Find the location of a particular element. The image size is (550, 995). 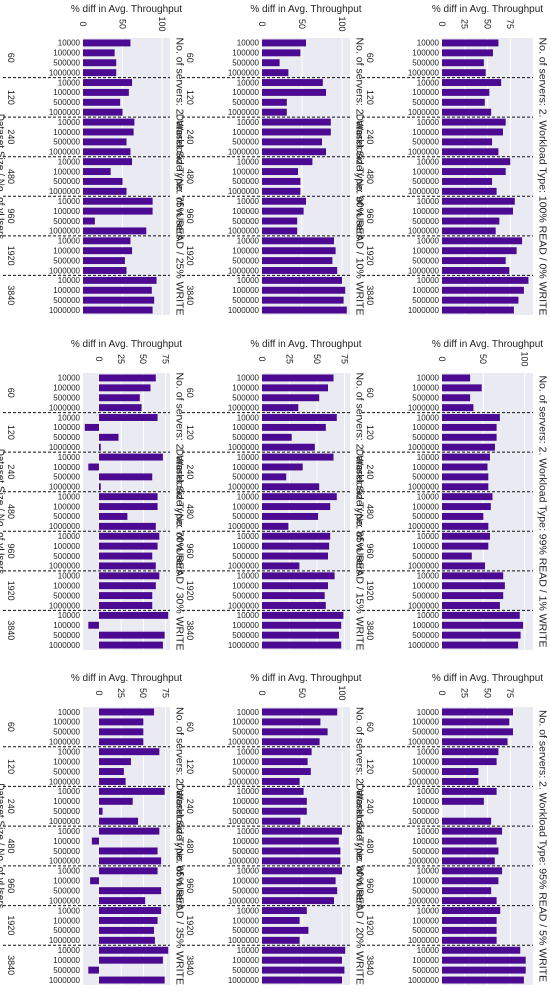

x-tick-label: 100 is located at coordinates (162, 23).